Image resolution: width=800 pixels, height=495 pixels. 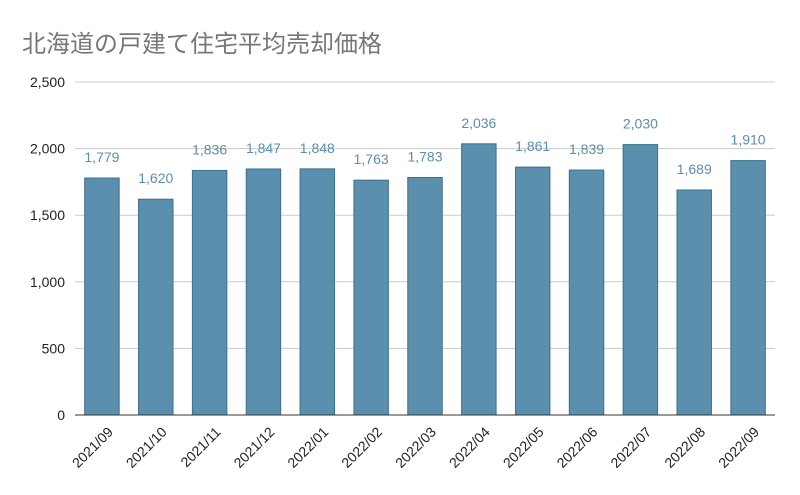 I want to click on x-tick-label: 2021/09, so click(x=92, y=447).